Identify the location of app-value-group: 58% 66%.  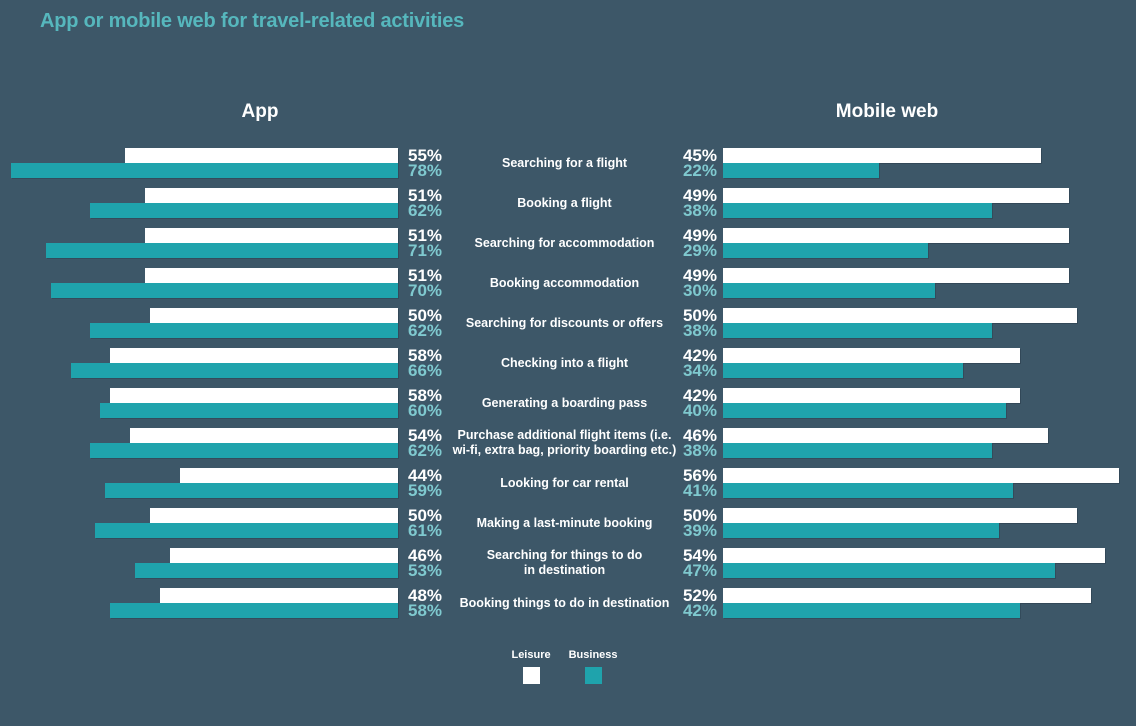
(425, 363).